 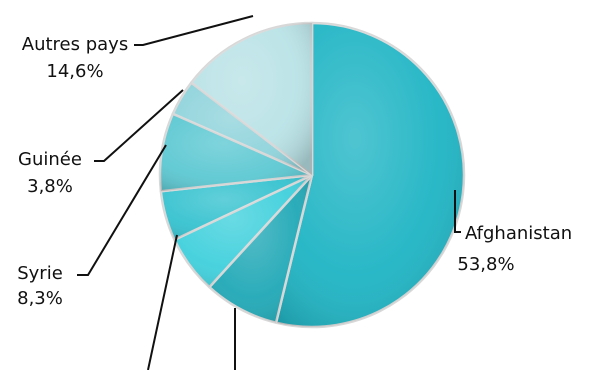 I want to click on slice-label: Autres pays, so click(x=75, y=44).